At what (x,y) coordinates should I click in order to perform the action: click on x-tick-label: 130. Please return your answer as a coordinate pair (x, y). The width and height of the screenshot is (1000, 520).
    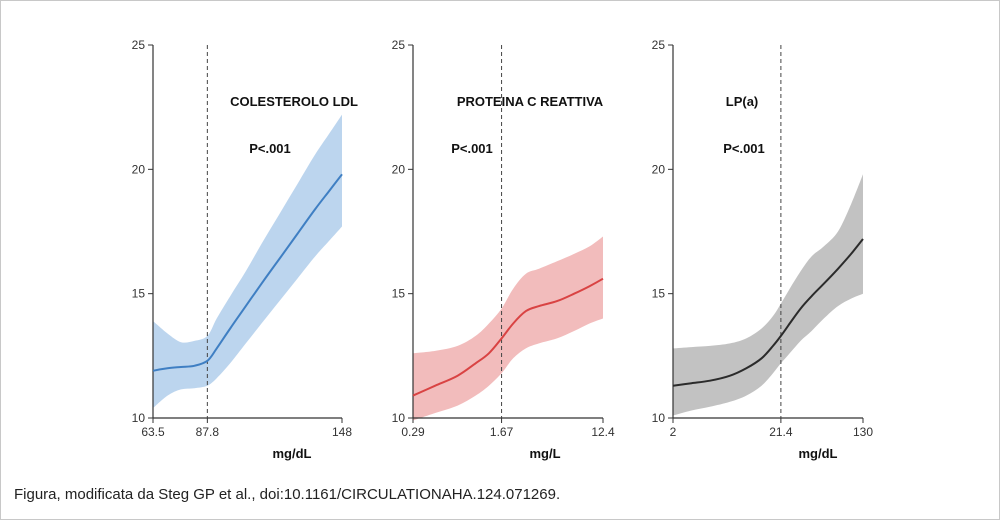
    Looking at the image, I should click on (863, 432).